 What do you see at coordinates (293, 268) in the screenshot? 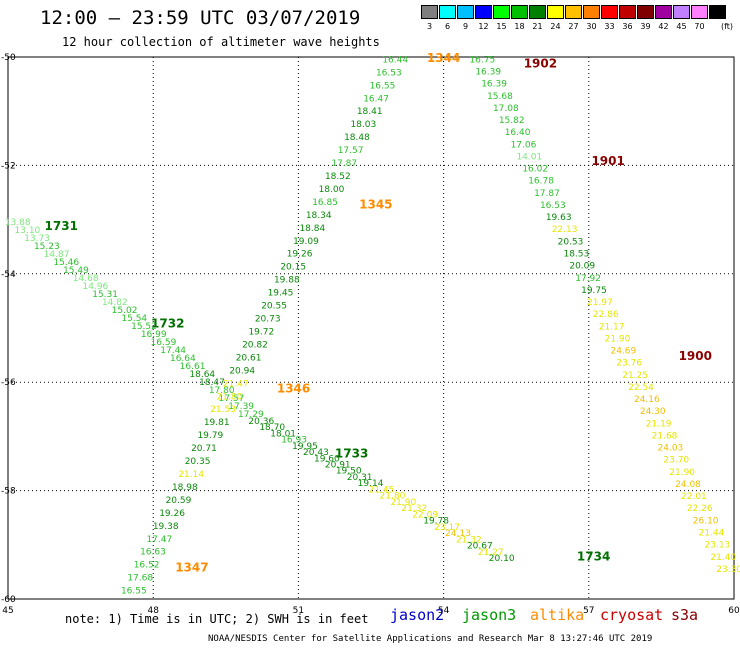
I see `swh-value: 20.15` at bounding box center [293, 268].